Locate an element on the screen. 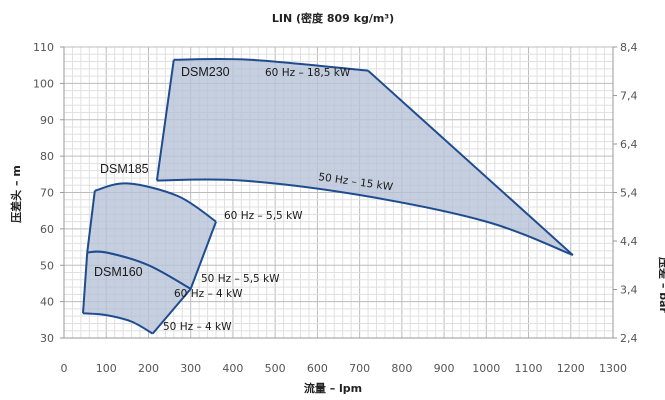 The image size is (665, 400). x-tick-label: 1000 is located at coordinates (486, 368).